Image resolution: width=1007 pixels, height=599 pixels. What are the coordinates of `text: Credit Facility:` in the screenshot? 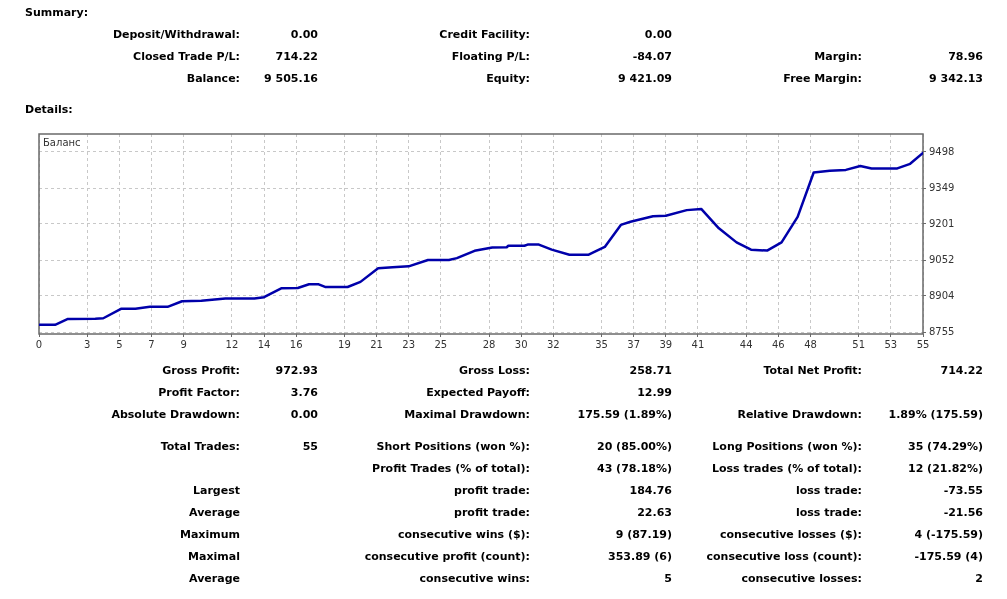 It's located at (484, 35).